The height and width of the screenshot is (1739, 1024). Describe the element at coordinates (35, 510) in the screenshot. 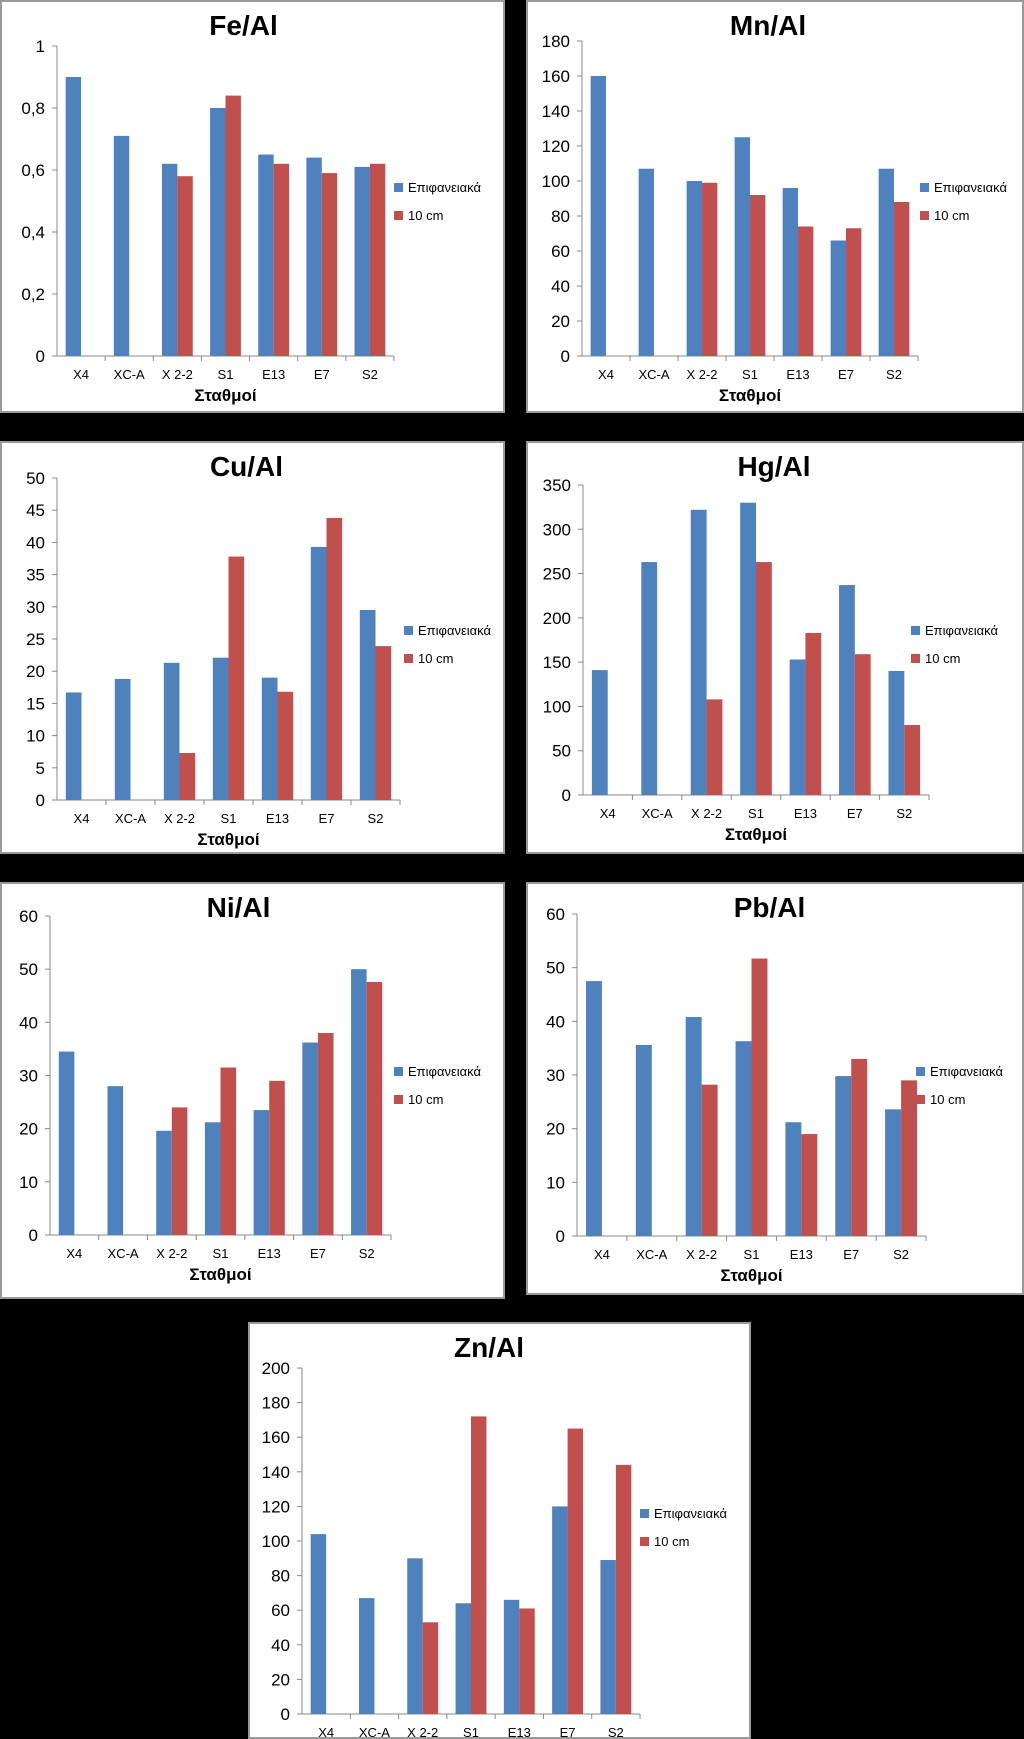

I see `y-tick-label: 45` at that location.